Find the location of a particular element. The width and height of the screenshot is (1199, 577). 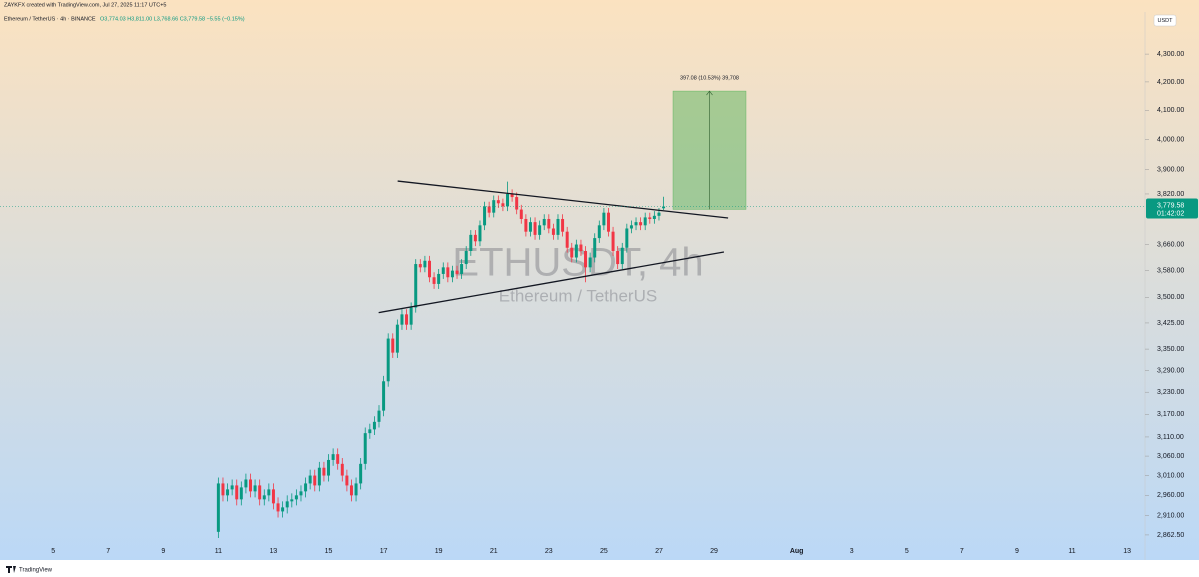

y-tick-label: 3,500.00 is located at coordinates (1170, 297).